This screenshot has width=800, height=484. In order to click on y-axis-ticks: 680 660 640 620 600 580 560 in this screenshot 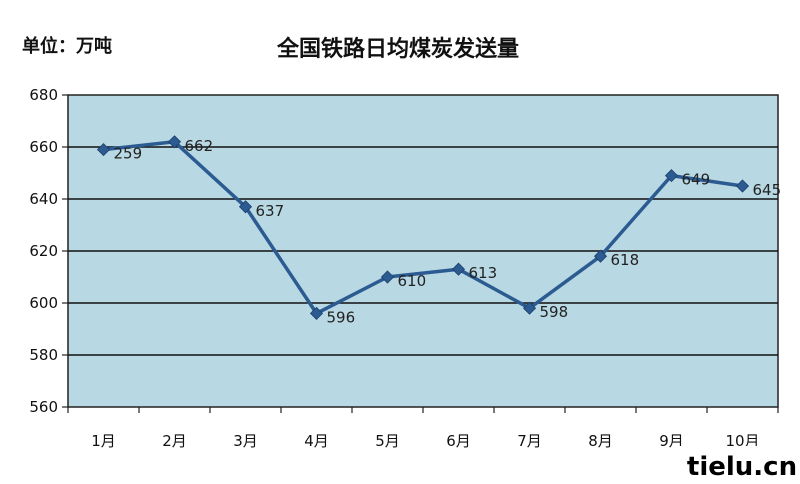, I will do `click(48, 251)`.